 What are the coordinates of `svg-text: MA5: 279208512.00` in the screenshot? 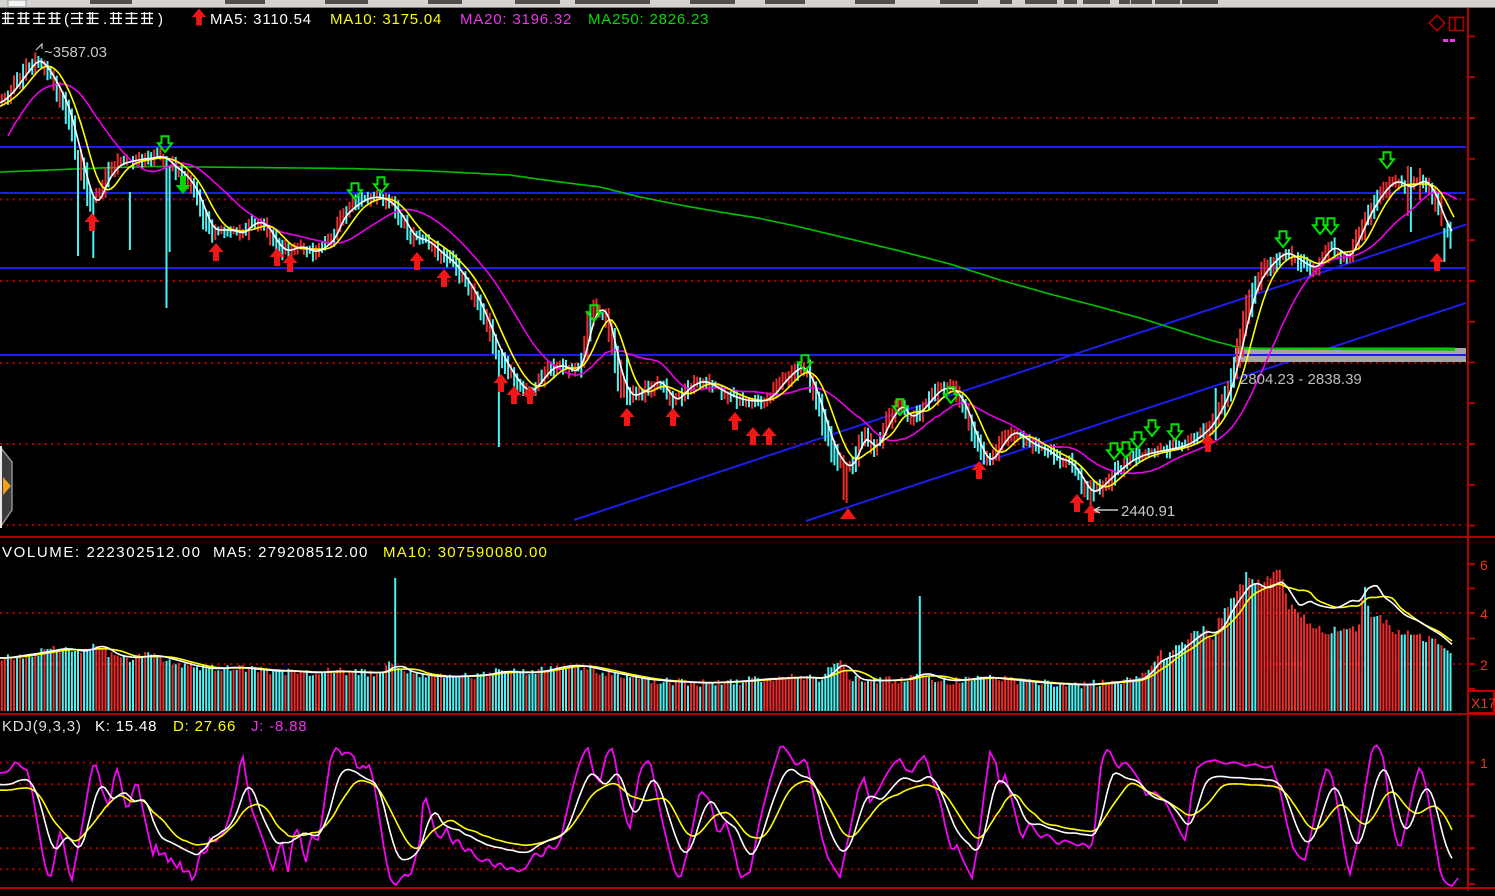 It's located at (291, 552).